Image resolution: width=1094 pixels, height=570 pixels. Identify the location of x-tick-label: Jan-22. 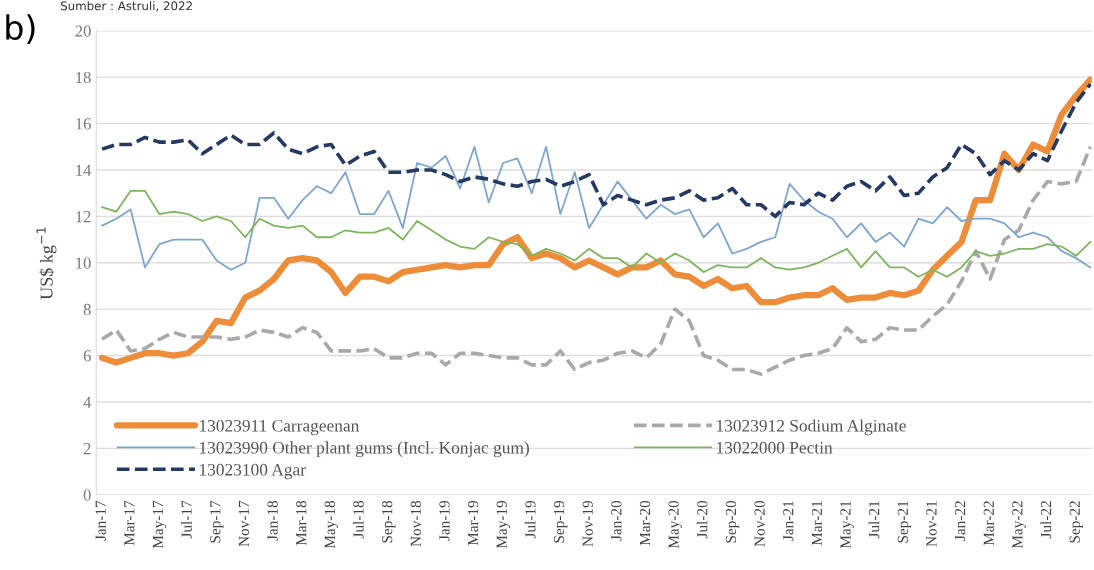
(960, 521).